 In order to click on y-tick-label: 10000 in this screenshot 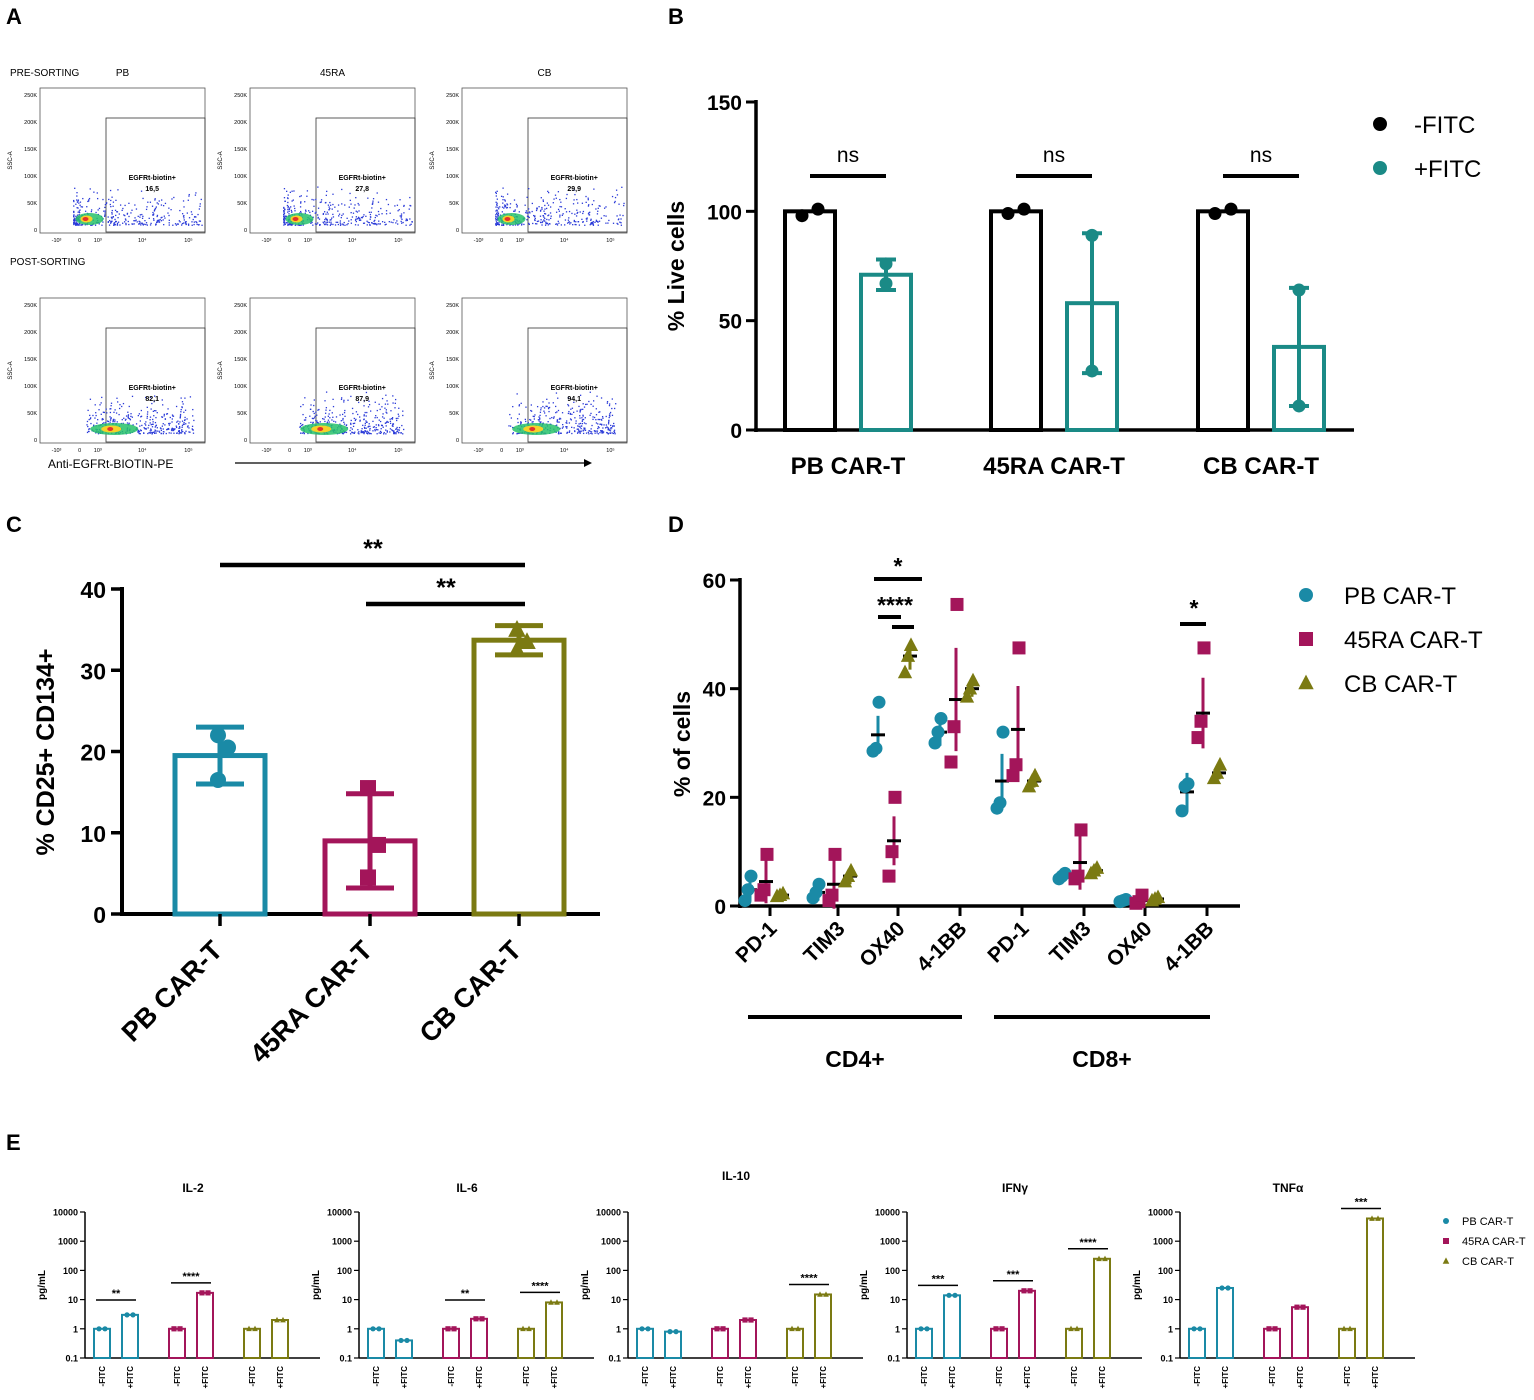, I will do `click(339, 1213)`.